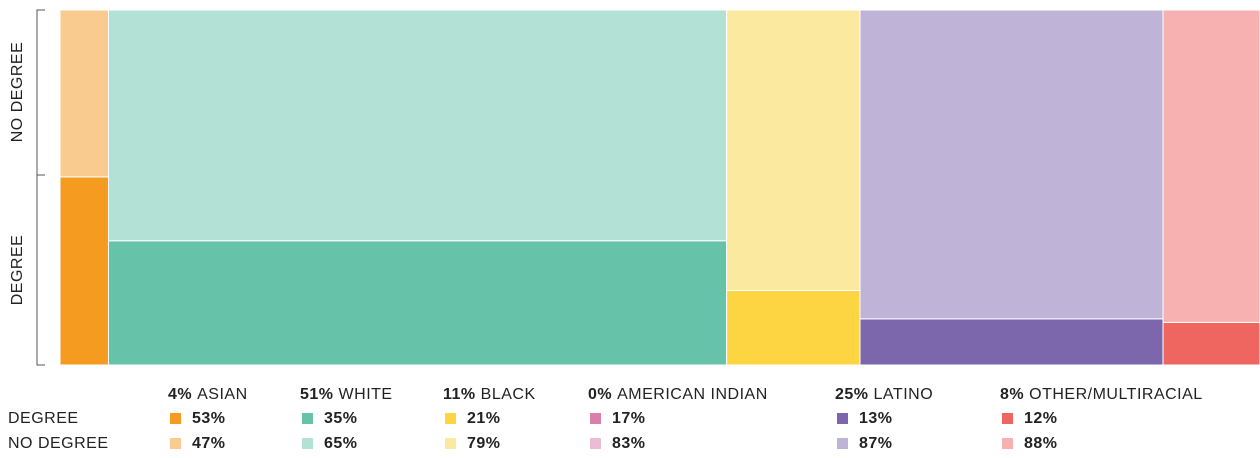 This screenshot has width=1260, height=458. What do you see at coordinates (629, 443) in the screenshot?
I see `value-label: 83%` at bounding box center [629, 443].